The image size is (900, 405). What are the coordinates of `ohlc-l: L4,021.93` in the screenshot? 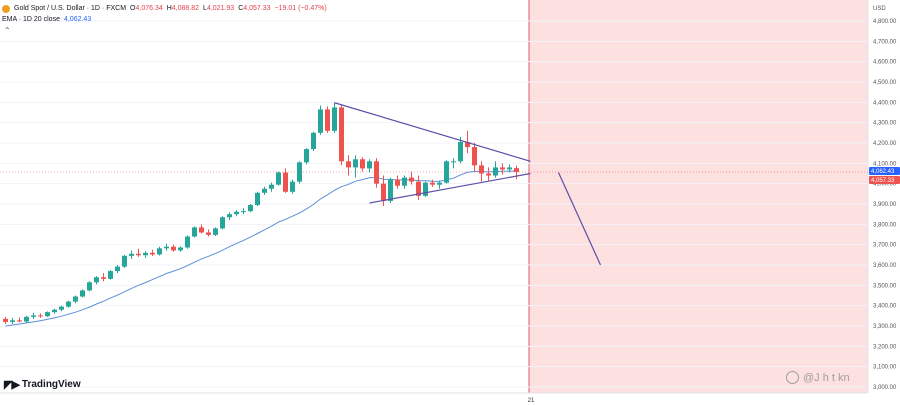 It's located at (219, 8).